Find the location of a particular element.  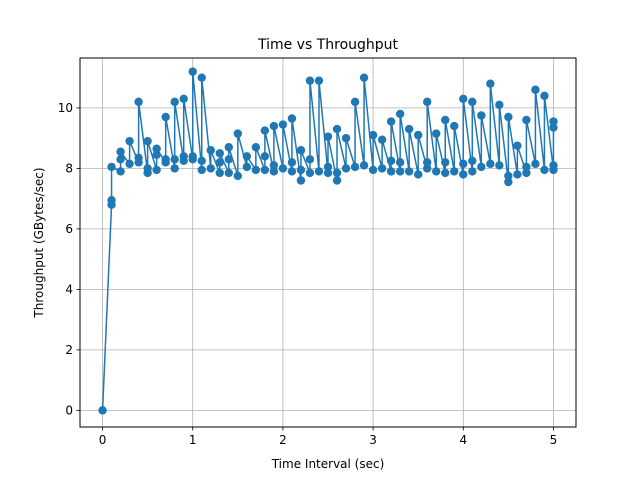

x-tick-label: 2 is located at coordinates (283, 440).